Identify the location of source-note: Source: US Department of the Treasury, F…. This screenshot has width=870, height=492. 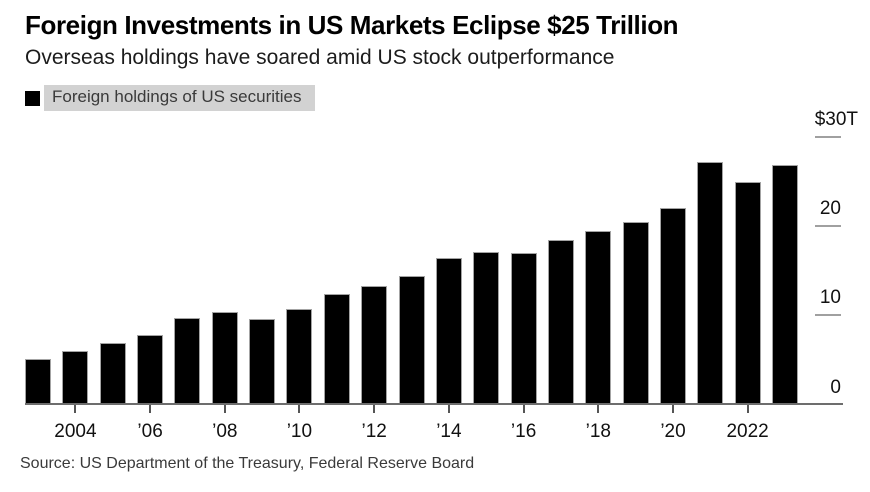
(247, 463).